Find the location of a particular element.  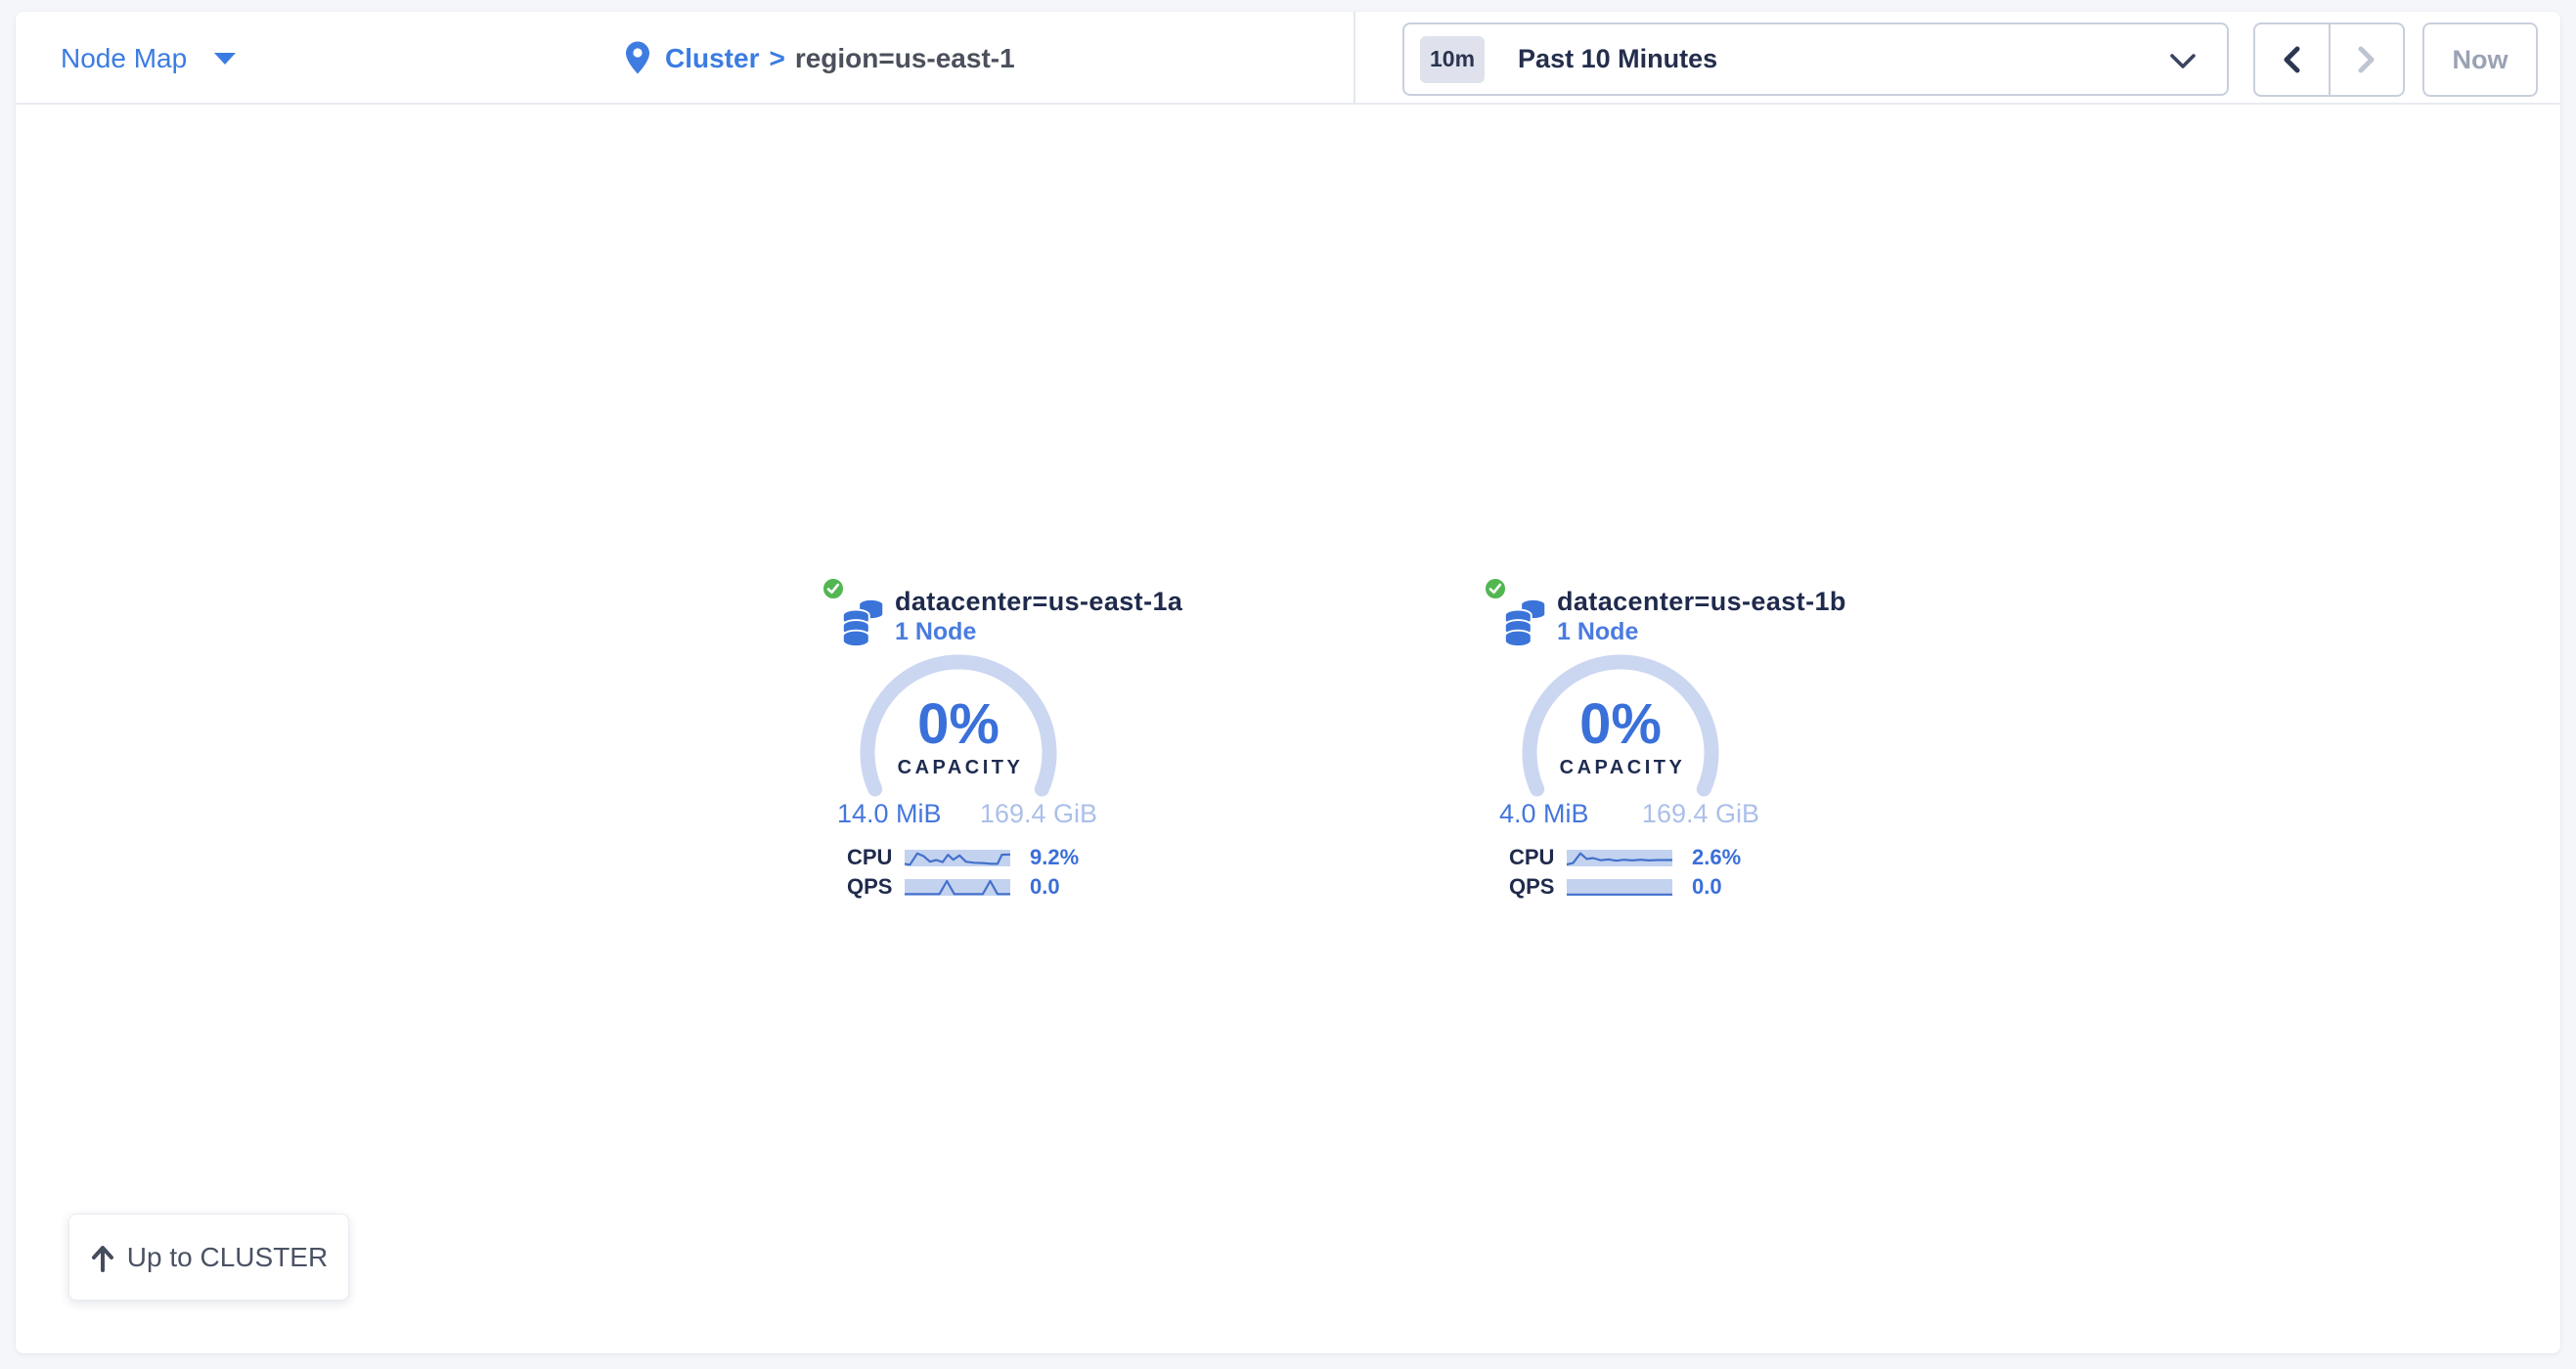

view-selector-label: Node Map is located at coordinates (124, 58).